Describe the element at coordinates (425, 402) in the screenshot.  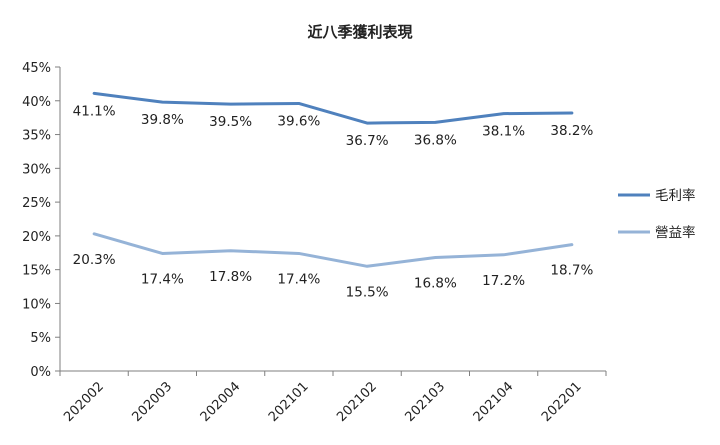
I see `x-tick-label: 202103` at that location.